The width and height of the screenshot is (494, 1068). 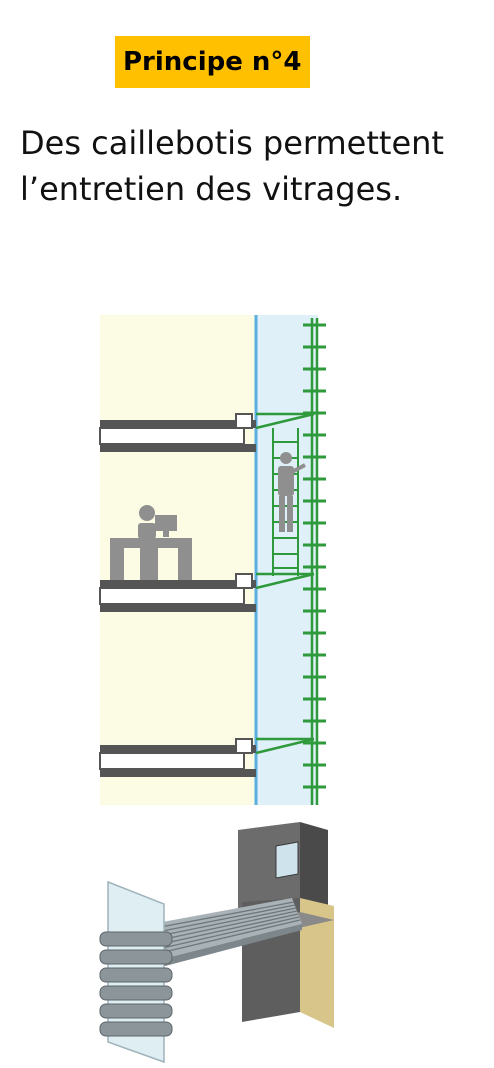 I want to click on office-worker-icon, so click(x=151, y=542).